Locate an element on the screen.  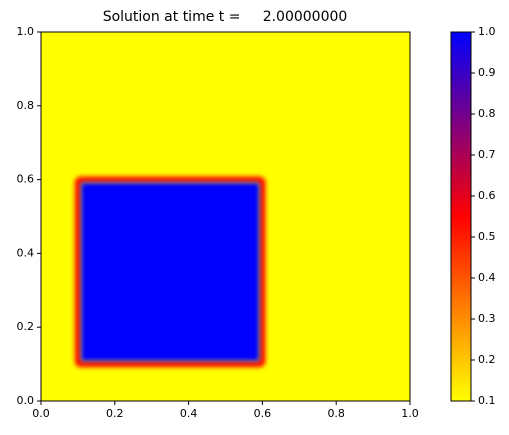
colorbar-tick-label: 0.7 is located at coordinates (487, 154).